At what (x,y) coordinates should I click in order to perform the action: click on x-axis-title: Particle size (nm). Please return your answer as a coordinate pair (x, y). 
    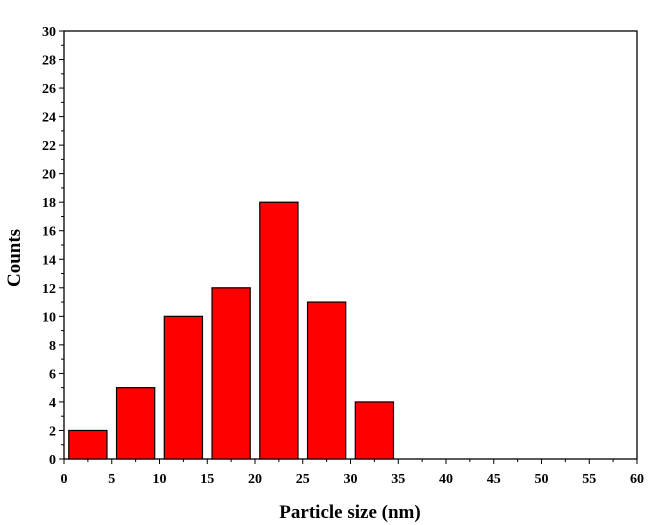
    Looking at the image, I should click on (349, 512).